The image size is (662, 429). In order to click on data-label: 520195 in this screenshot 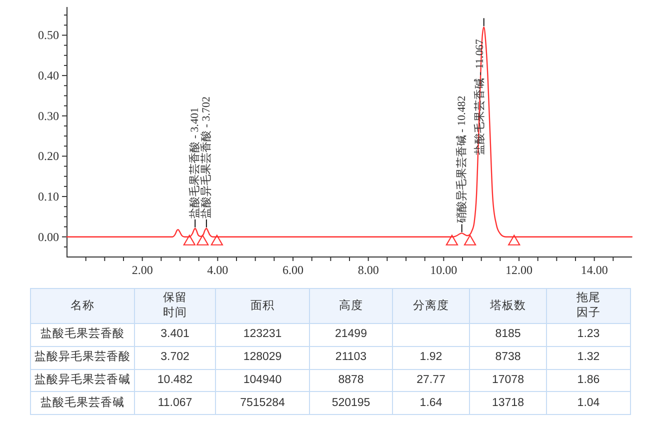, I will do `click(351, 403)`.